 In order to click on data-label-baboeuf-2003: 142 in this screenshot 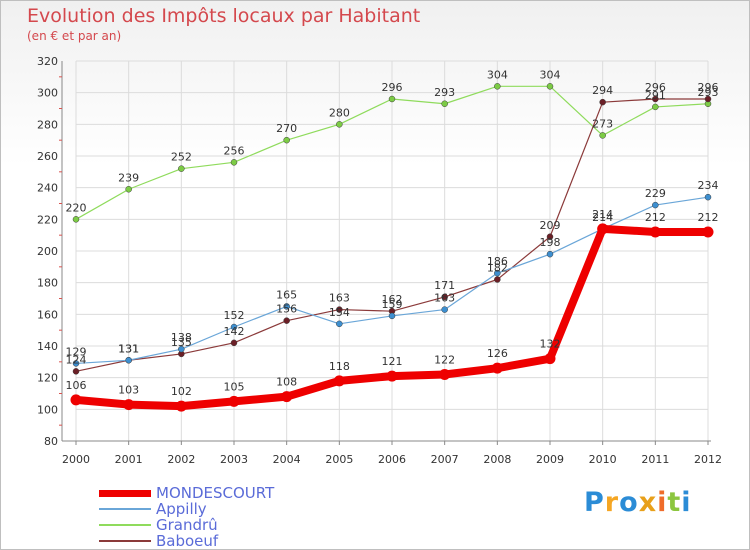, I will do `click(234, 331)`.